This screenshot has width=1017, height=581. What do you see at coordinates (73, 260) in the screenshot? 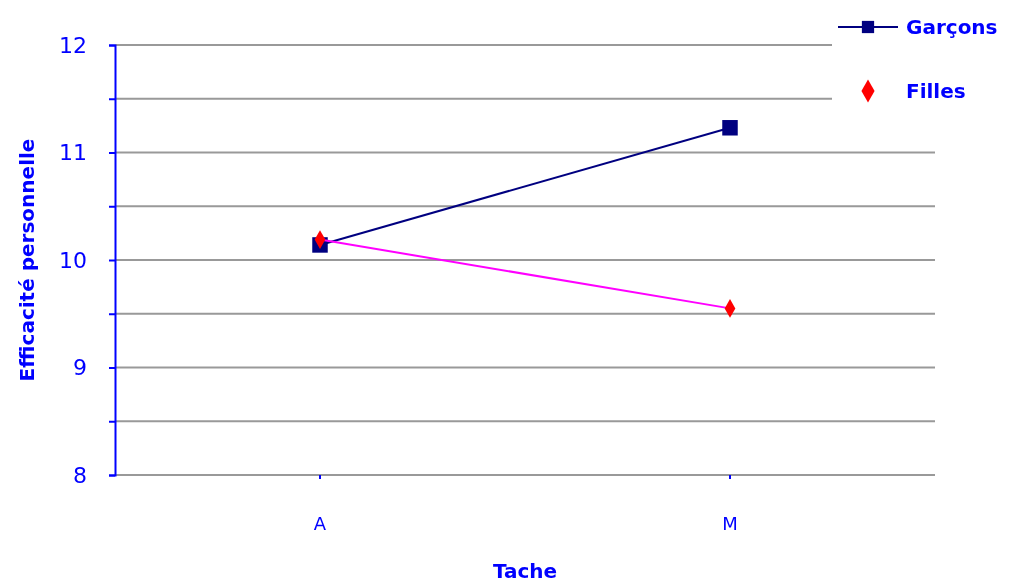
I see `y-tick-label: 10` at bounding box center [73, 260].